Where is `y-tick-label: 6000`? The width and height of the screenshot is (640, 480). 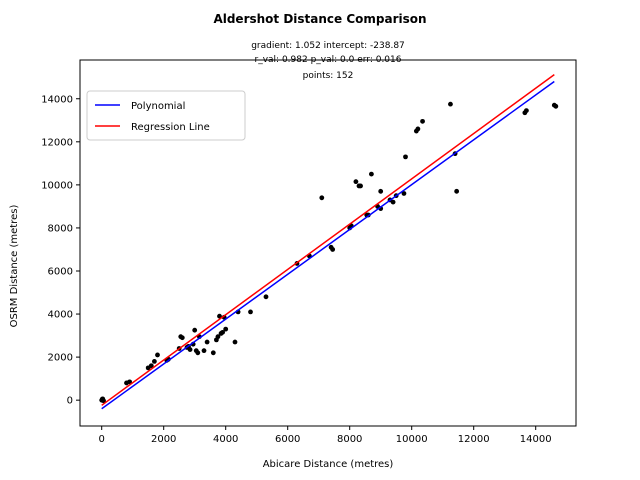 y-tick-label: 6000 is located at coordinates (60, 271).